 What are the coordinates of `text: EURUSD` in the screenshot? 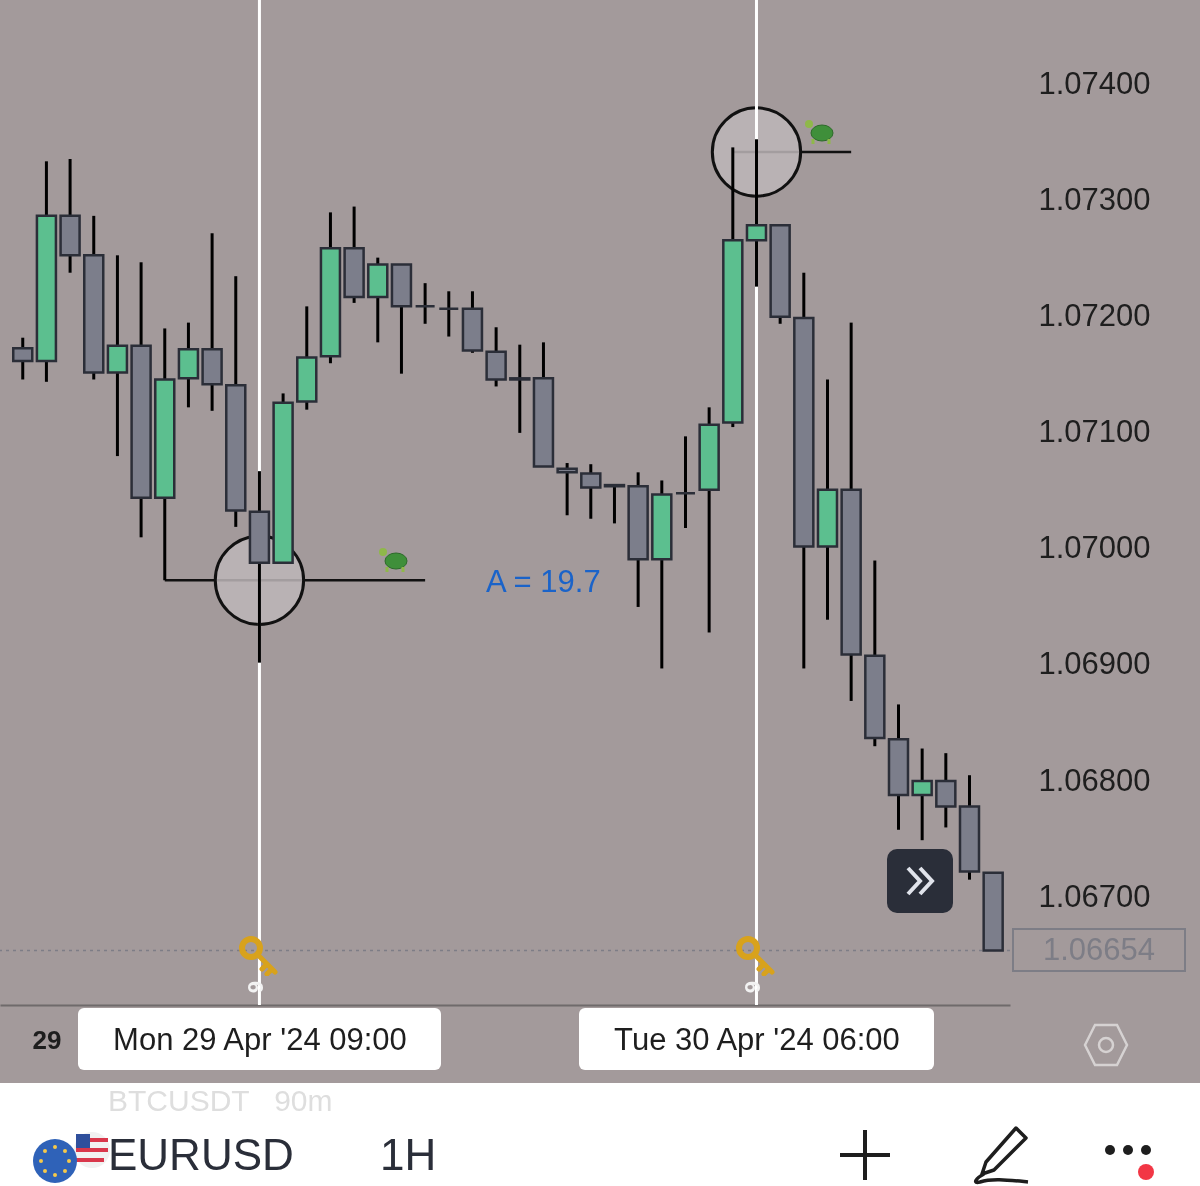 It's located at (201, 1155).